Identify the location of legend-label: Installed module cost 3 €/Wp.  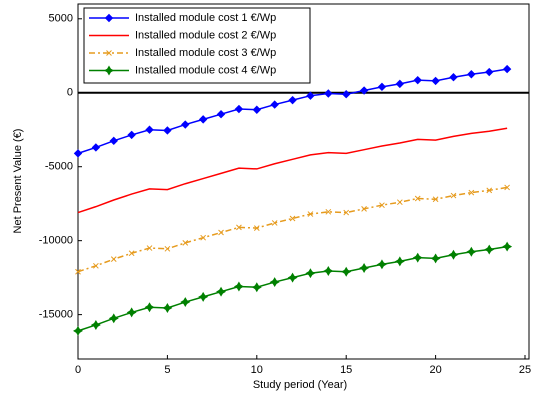
(205, 53).